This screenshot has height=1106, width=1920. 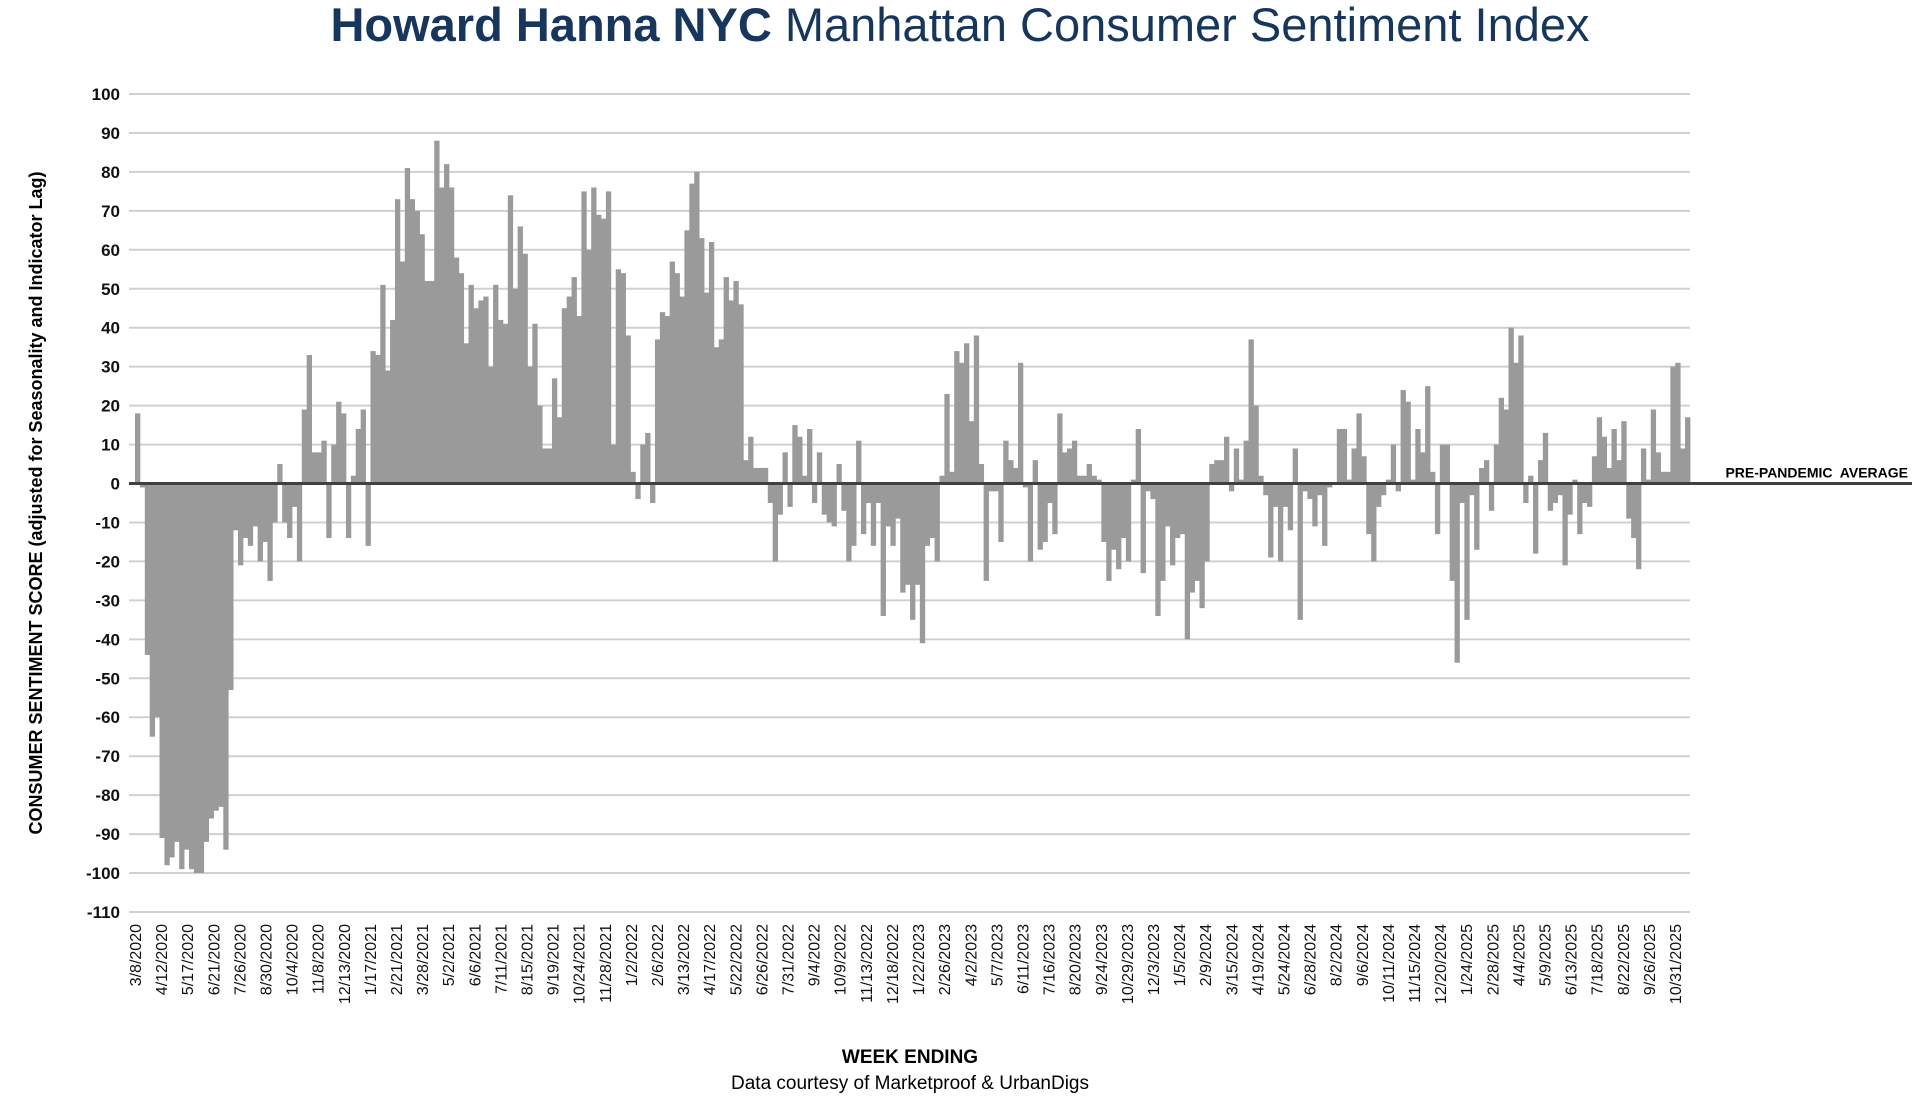 What do you see at coordinates (1467, 959) in the screenshot?
I see `x-tick-label: 1/24/2025` at bounding box center [1467, 959].